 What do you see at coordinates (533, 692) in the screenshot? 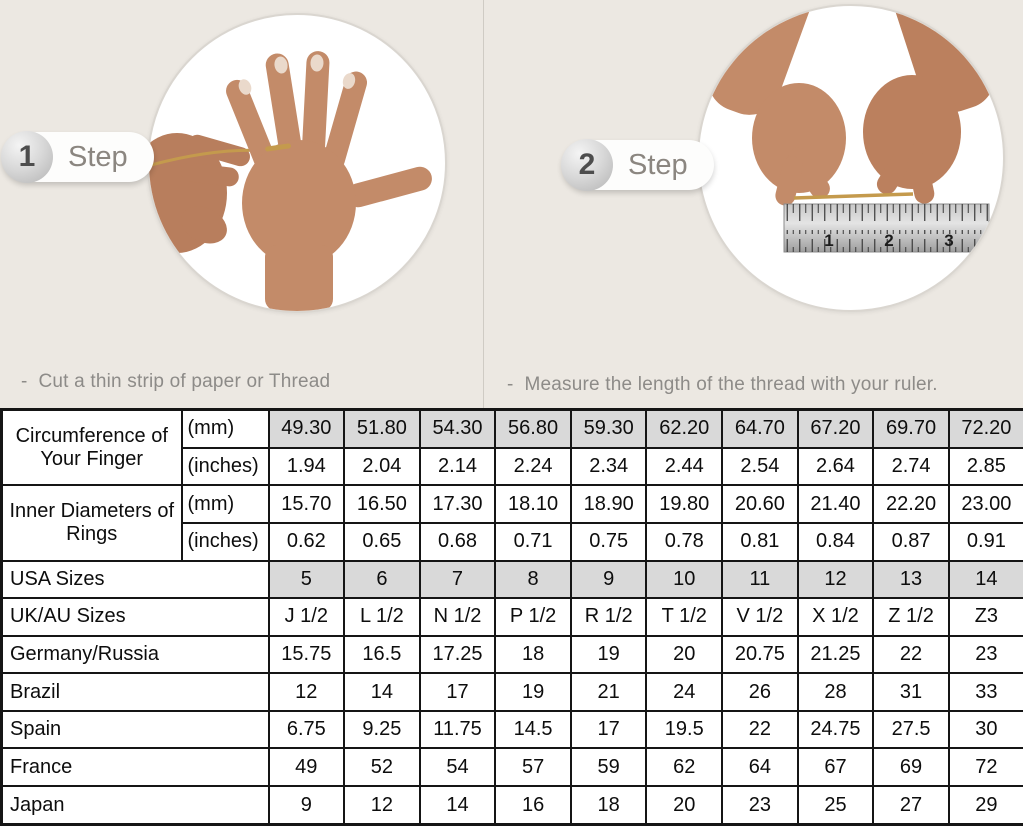
I see `size-value-cell: 19` at bounding box center [533, 692].